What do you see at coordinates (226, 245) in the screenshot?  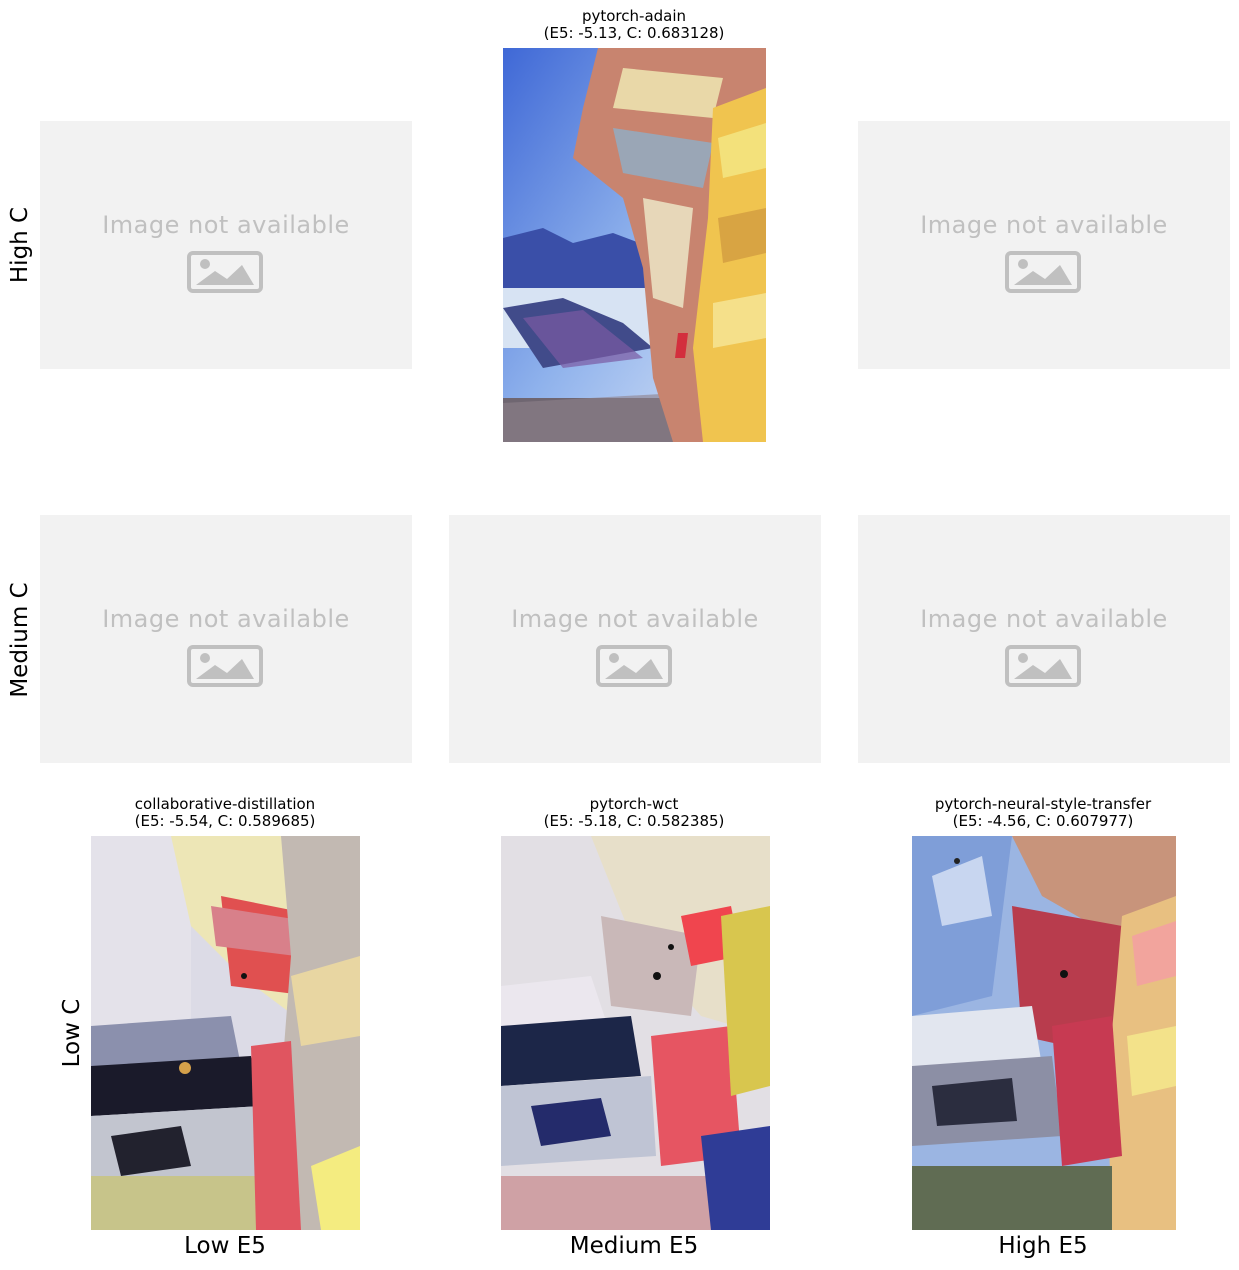 I see `placeholder-image-high-low: Image not available` at bounding box center [226, 245].